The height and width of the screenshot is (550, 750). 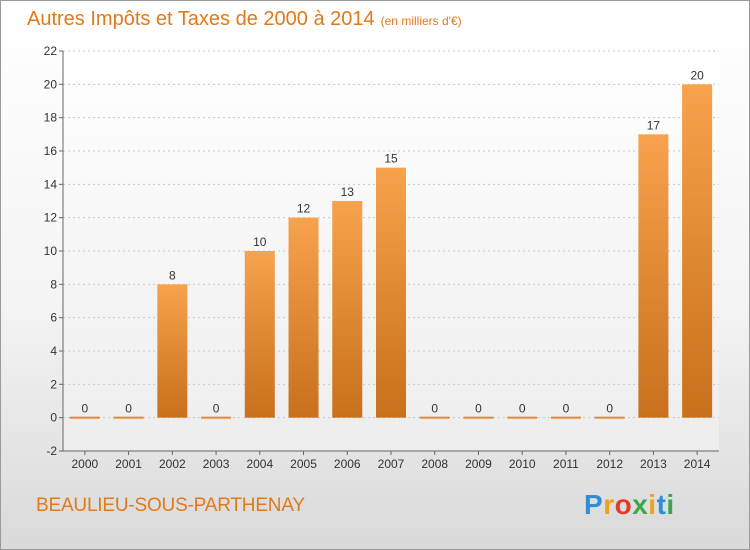 What do you see at coordinates (260, 242) in the screenshot?
I see `data-label: 10` at bounding box center [260, 242].